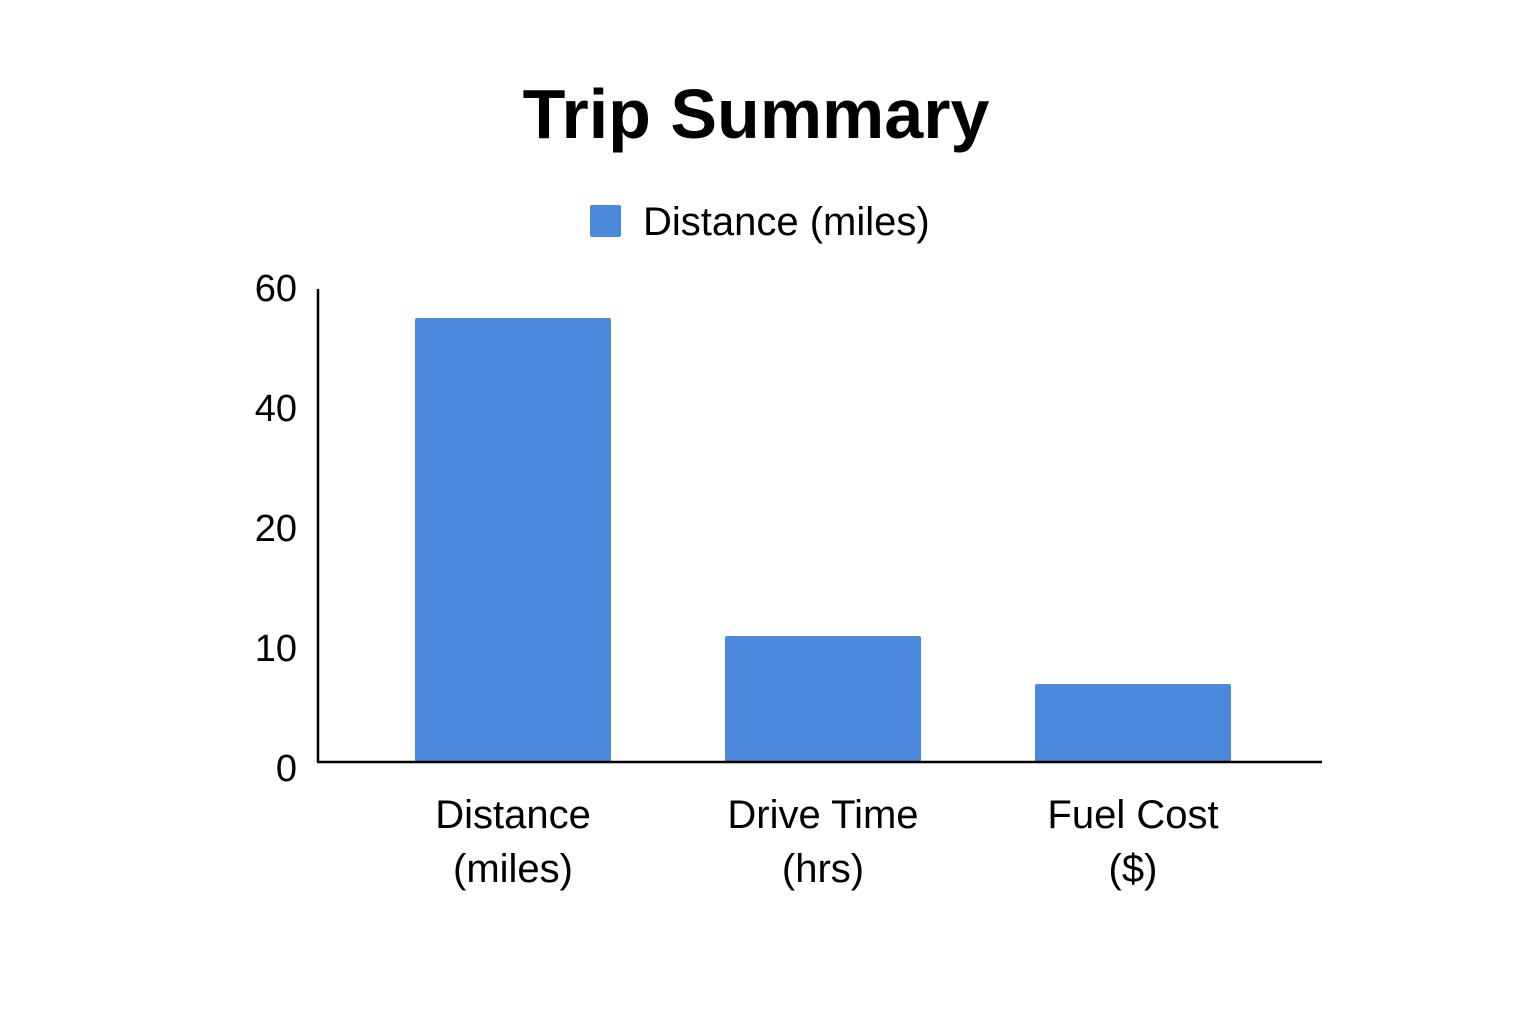 The width and height of the screenshot is (1536, 1024). Describe the element at coordinates (286, 769) in the screenshot. I see `y-tick-label-0: 0` at that location.